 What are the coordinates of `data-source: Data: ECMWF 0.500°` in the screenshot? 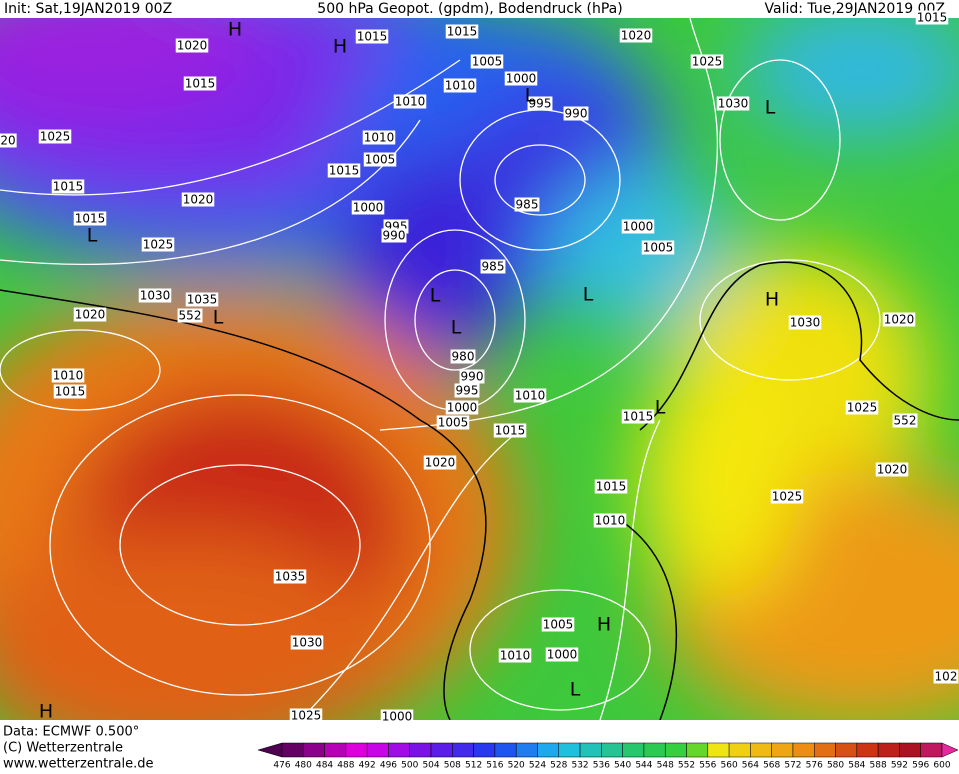 It's located at (71, 732).